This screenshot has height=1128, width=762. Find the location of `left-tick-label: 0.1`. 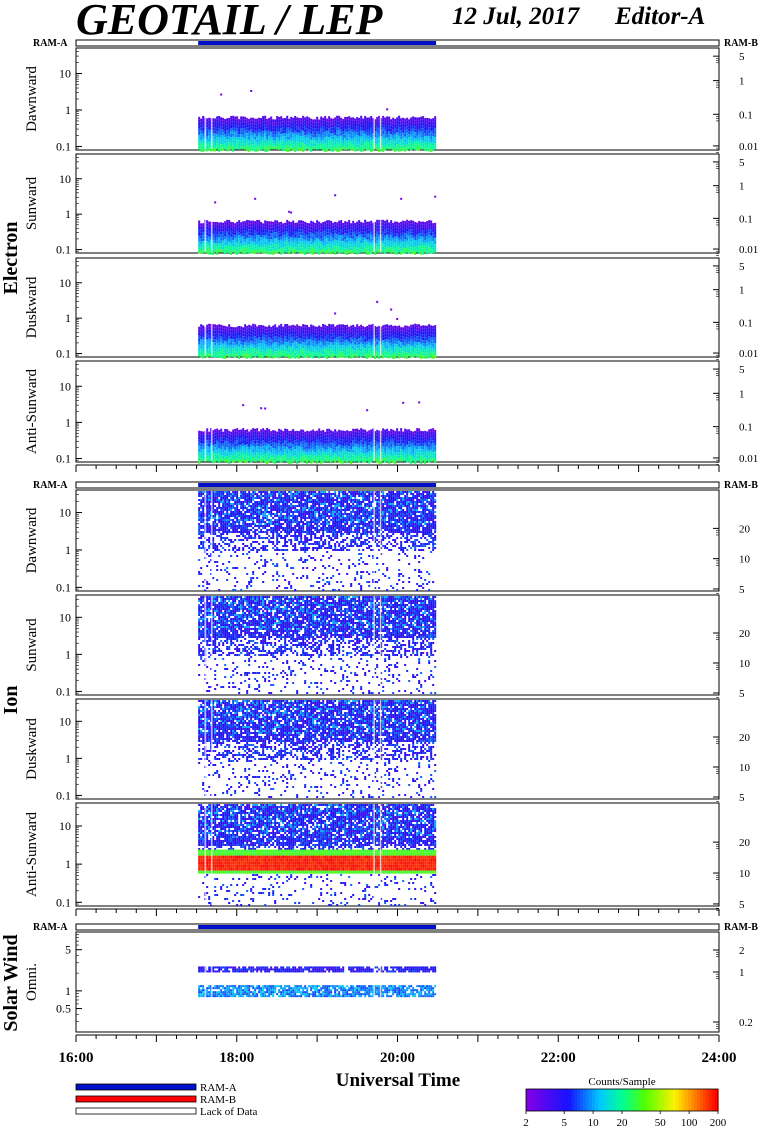

left-tick-label: 0.1 is located at coordinates (63, 250).